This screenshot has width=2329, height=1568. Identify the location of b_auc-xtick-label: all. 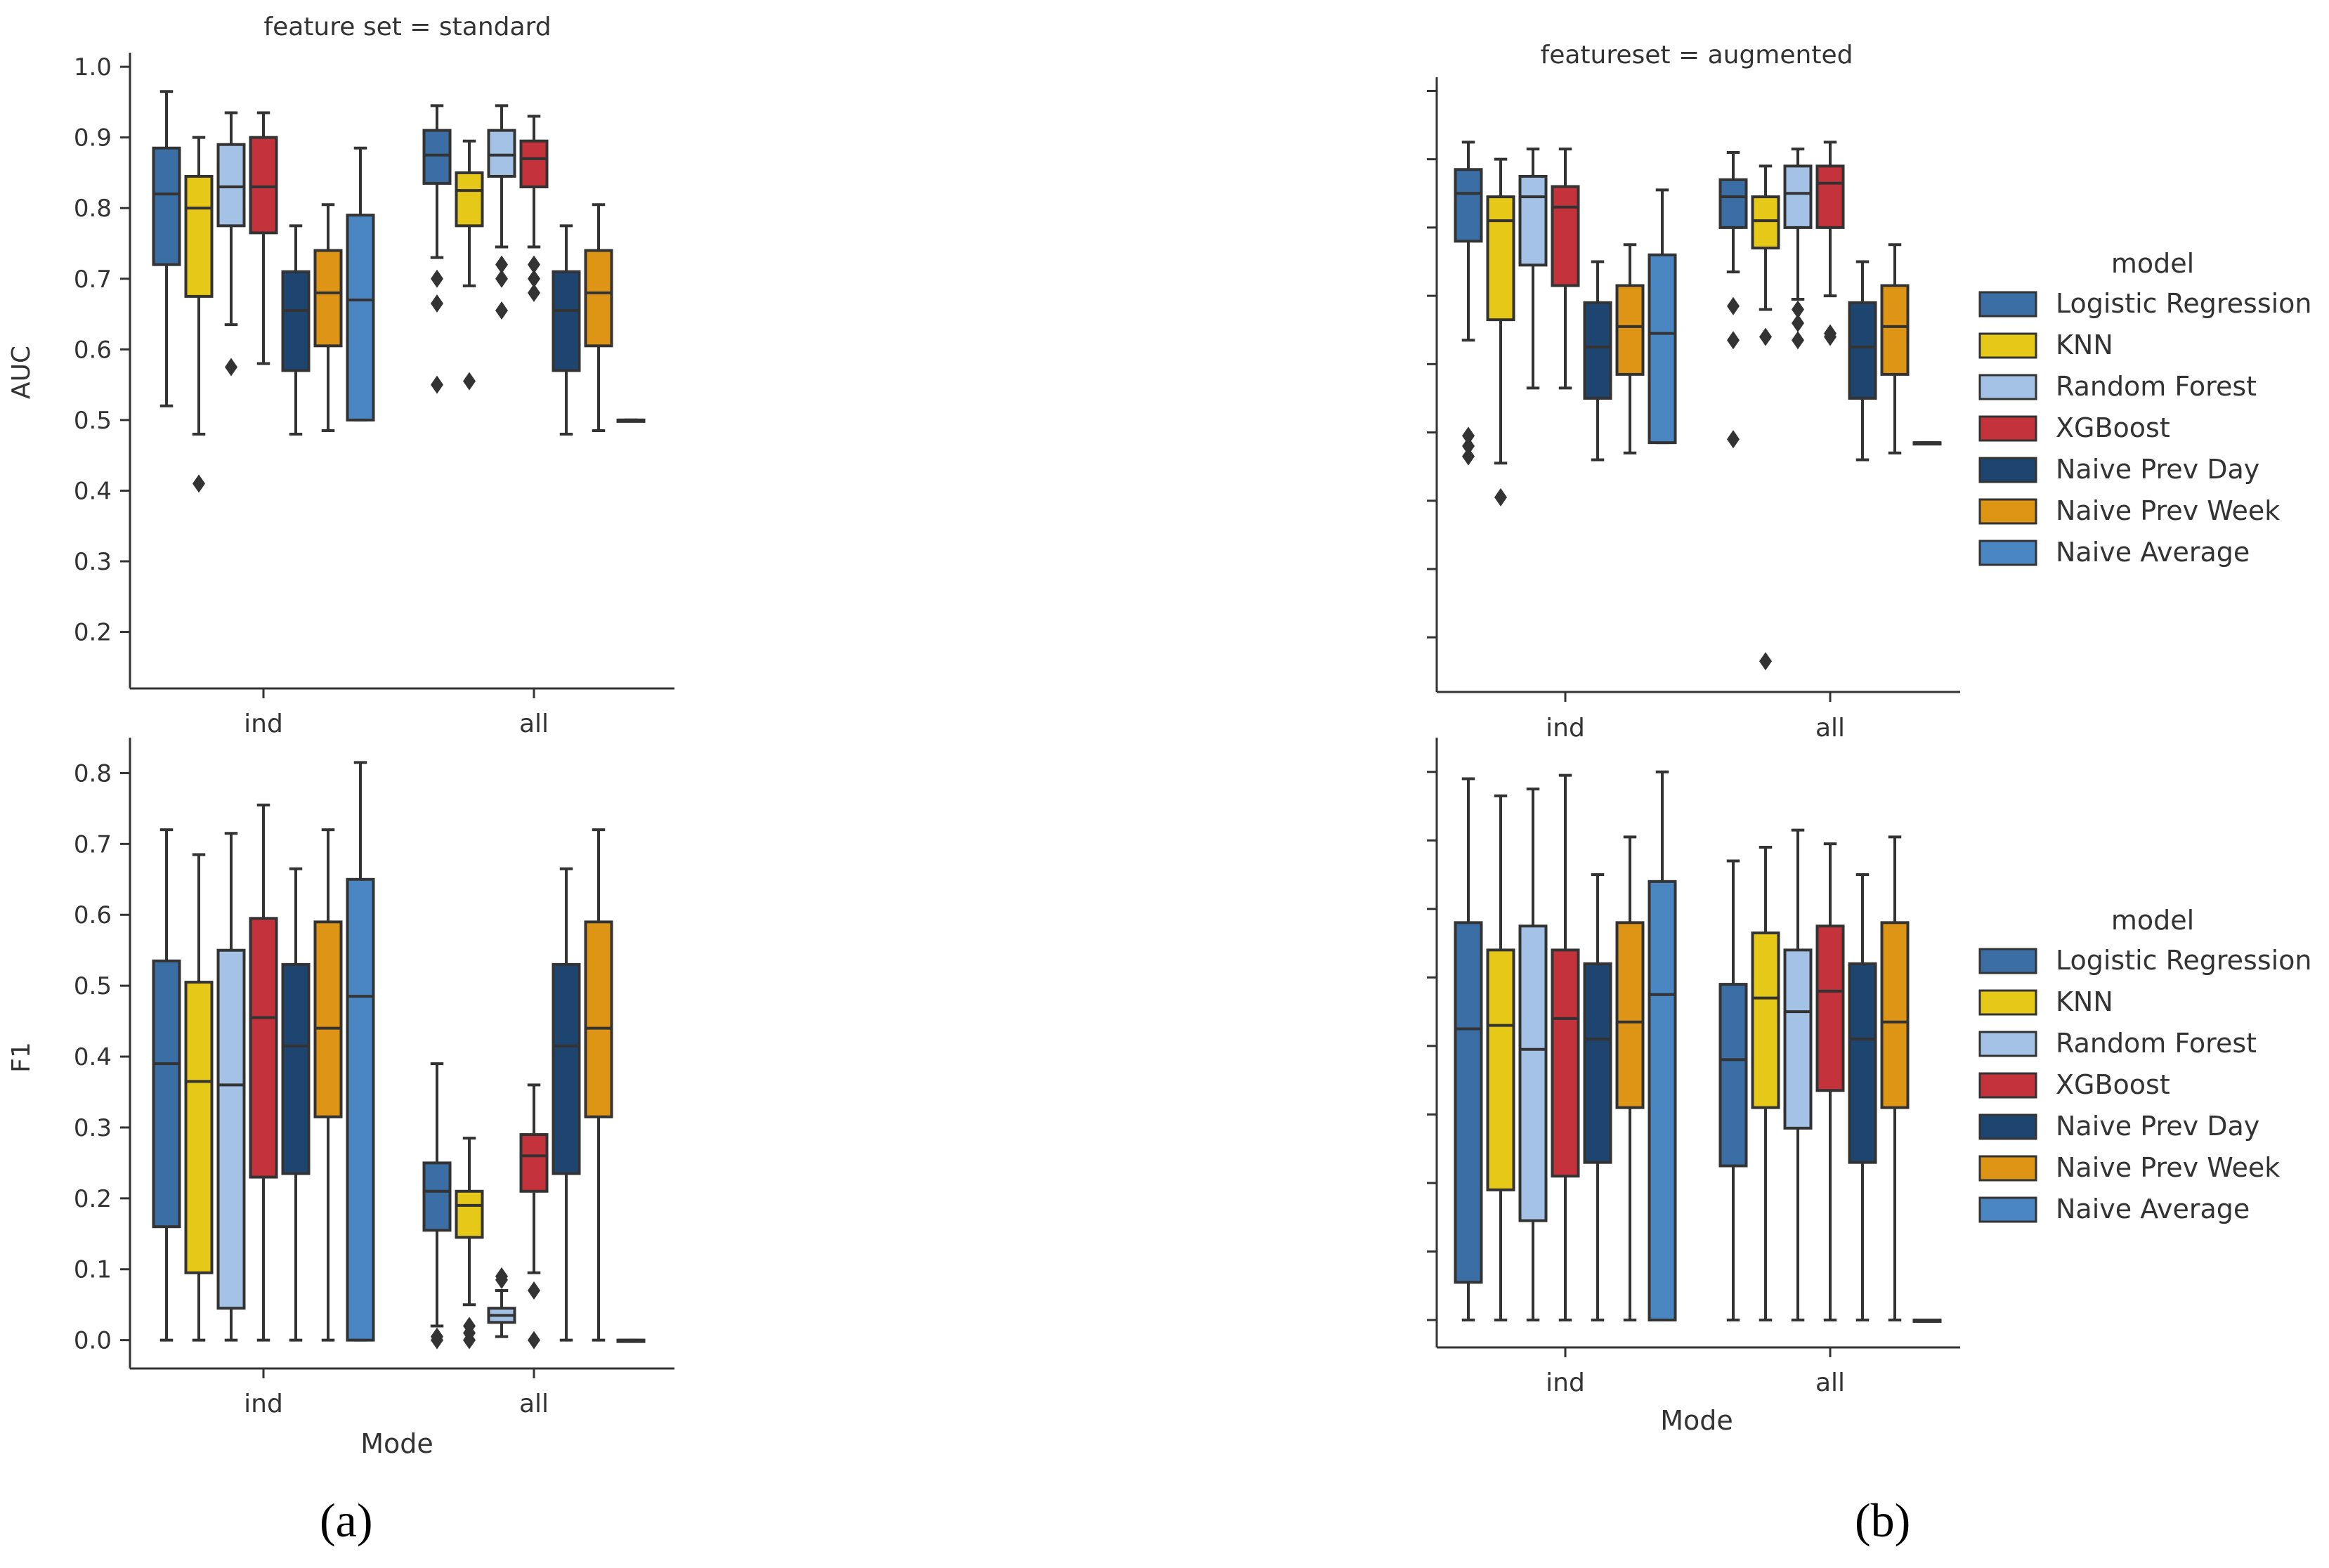
(1830, 728).